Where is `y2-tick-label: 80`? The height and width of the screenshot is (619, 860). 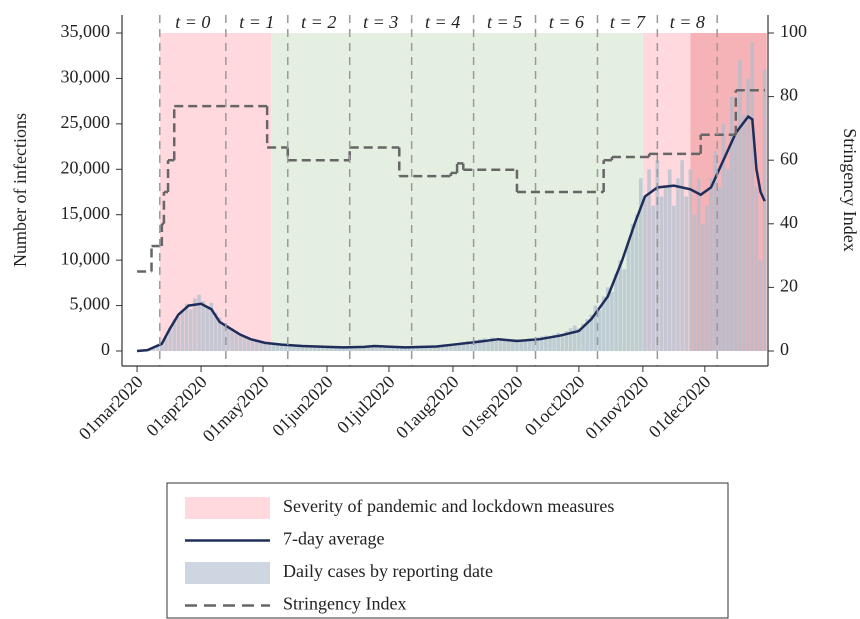
y2-tick-label: 80 is located at coordinates (789, 95).